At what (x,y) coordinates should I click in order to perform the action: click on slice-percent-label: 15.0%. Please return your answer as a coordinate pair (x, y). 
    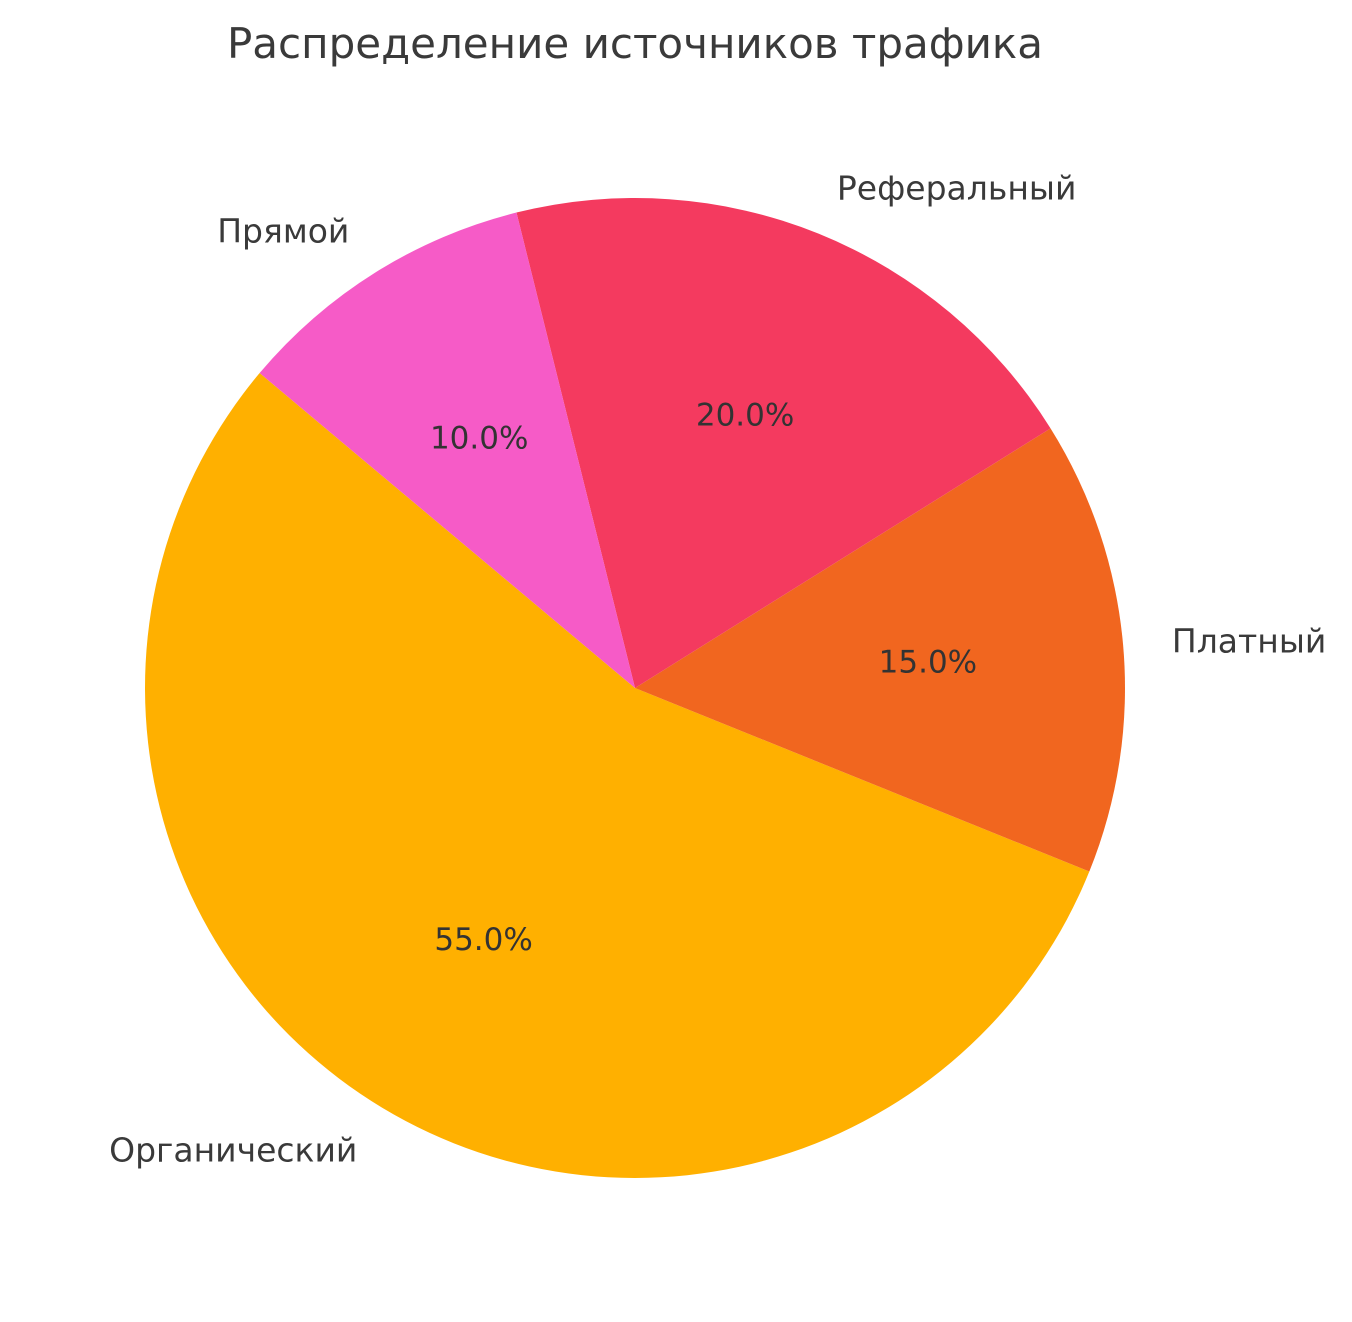
    Looking at the image, I should click on (928, 662).